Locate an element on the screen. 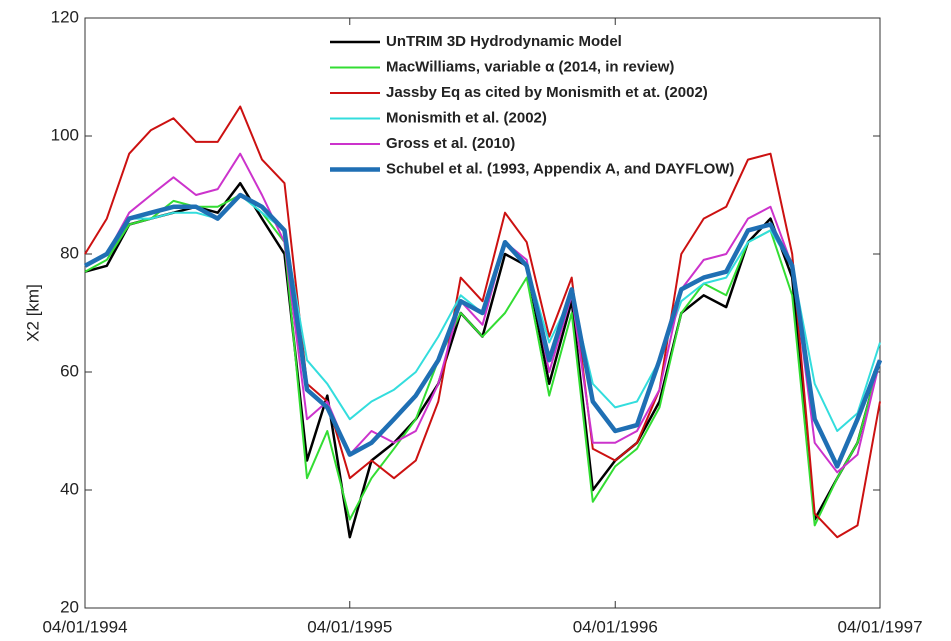  y-tick-label: 80 is located at coordinates (69, 252).